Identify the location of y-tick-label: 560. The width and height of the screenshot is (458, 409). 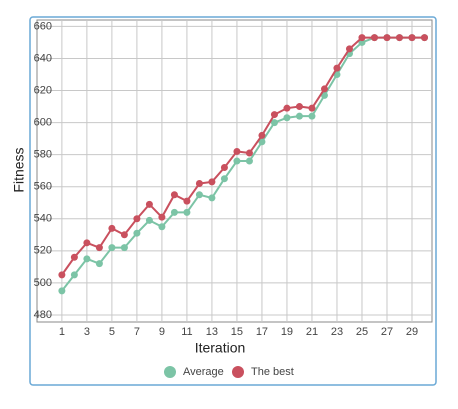
(43, 187).